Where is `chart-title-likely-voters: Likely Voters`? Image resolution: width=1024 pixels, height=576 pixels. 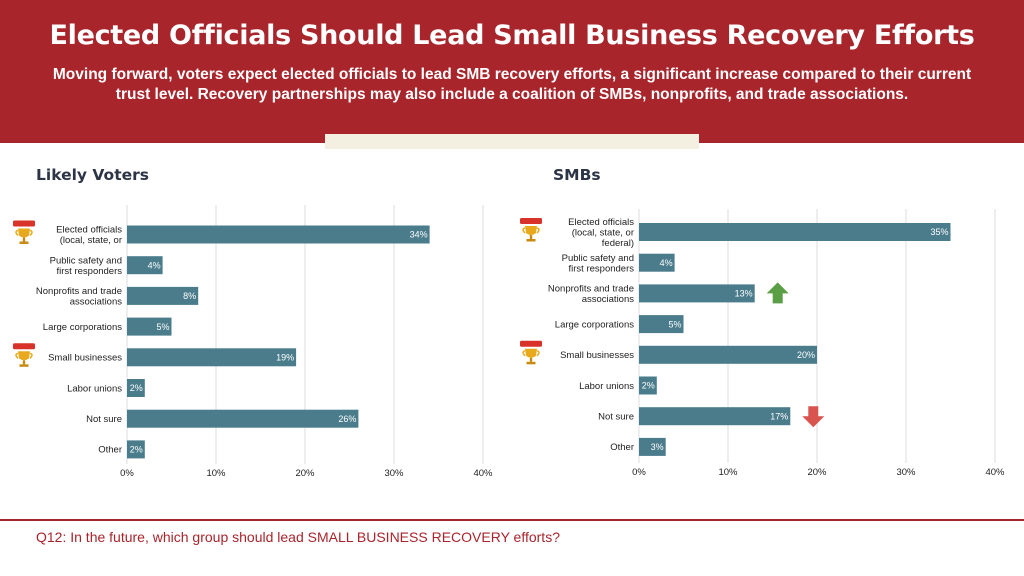
chart-title-likely-voters: Likely Voters is located at coordinates (92, 175).